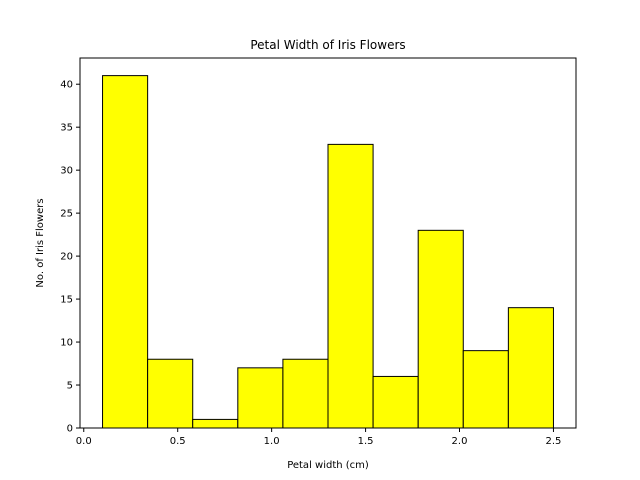  Describe the element at coordinates (554, 441) in the screenshot. I see `x-tick-label: 2.5` at that location.